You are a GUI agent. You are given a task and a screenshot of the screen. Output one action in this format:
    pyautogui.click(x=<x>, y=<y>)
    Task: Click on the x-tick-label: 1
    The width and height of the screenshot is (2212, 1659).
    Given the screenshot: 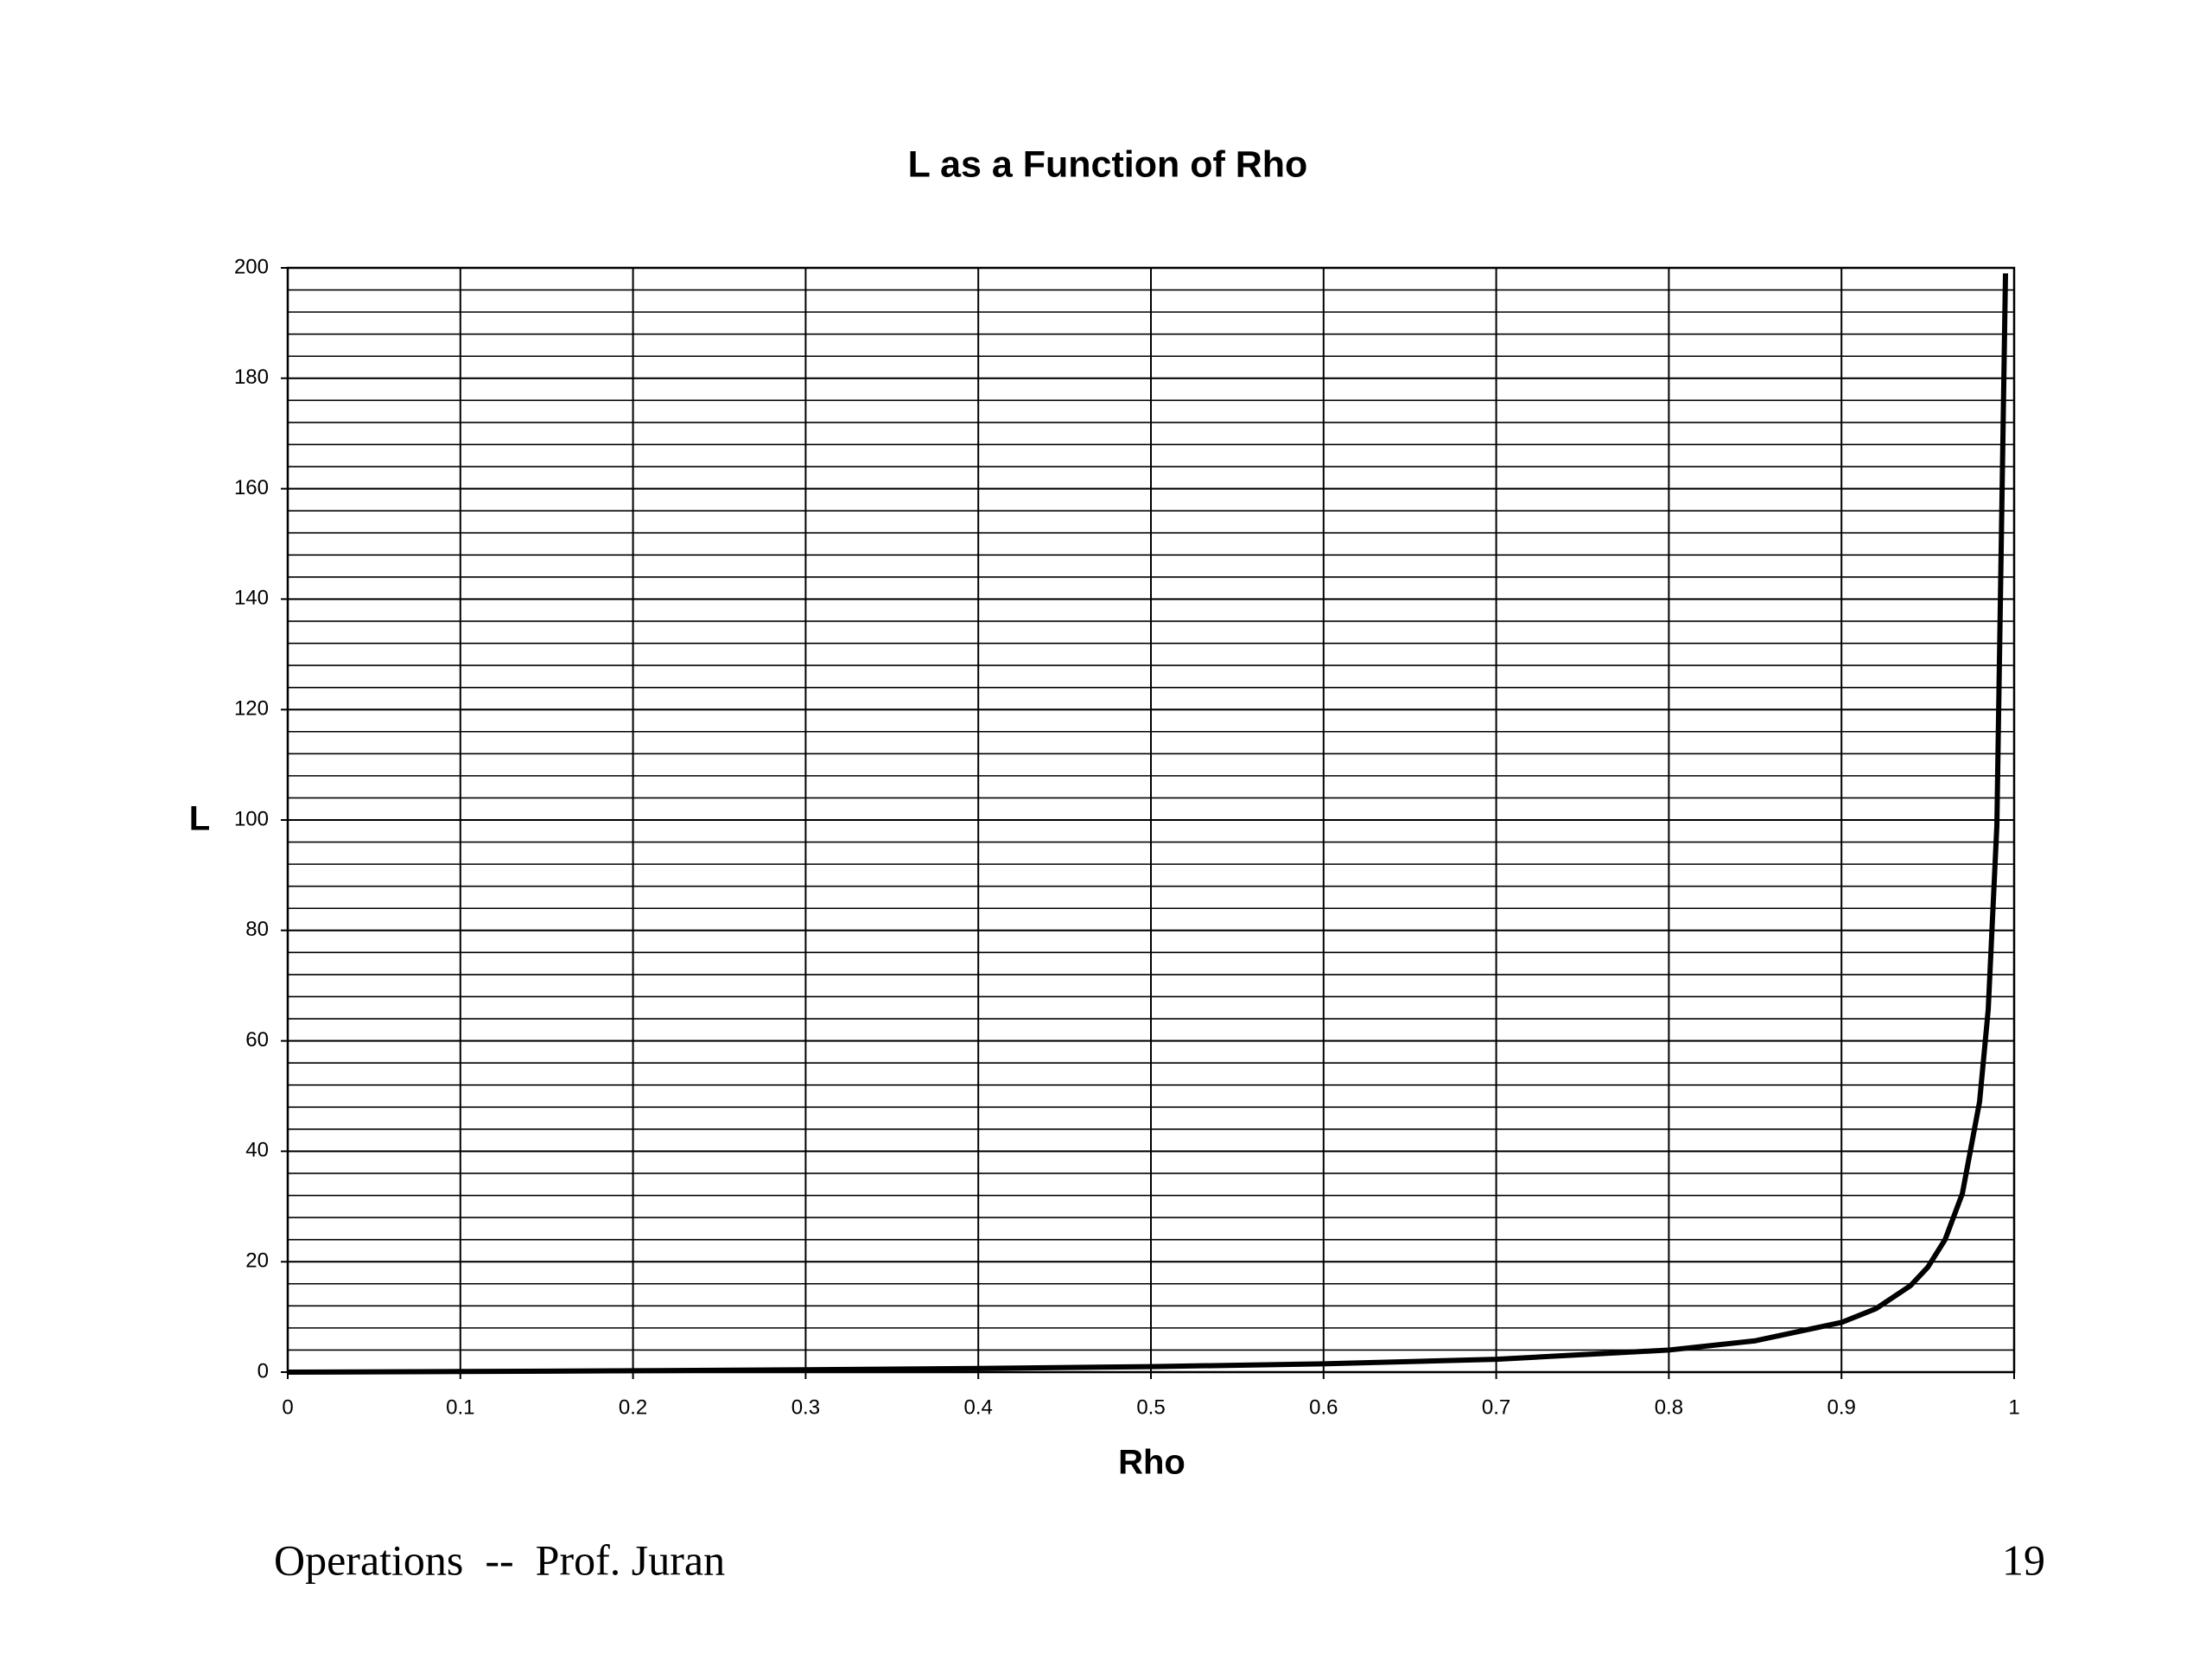 What is the action you would take?
    pyautogui.click(x=2013, y=1407)
    